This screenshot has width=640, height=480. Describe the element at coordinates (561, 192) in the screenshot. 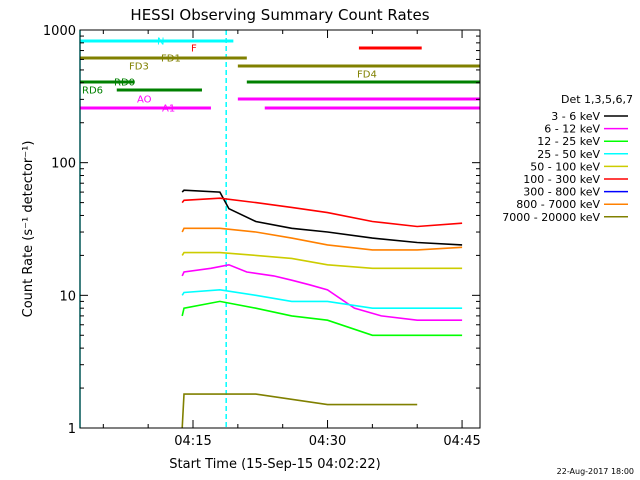

I see `legend-label-300-800-kev: 300 - 800 keV` at that location.